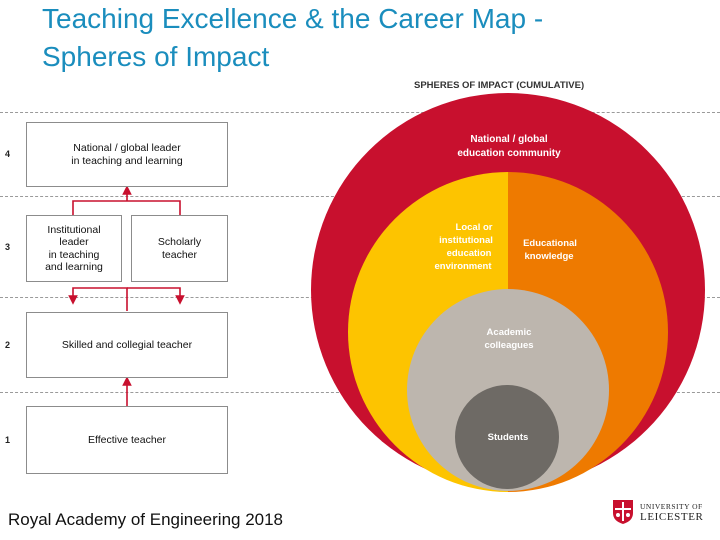  I want to click on level-number-3: 3, so click(8, 247).